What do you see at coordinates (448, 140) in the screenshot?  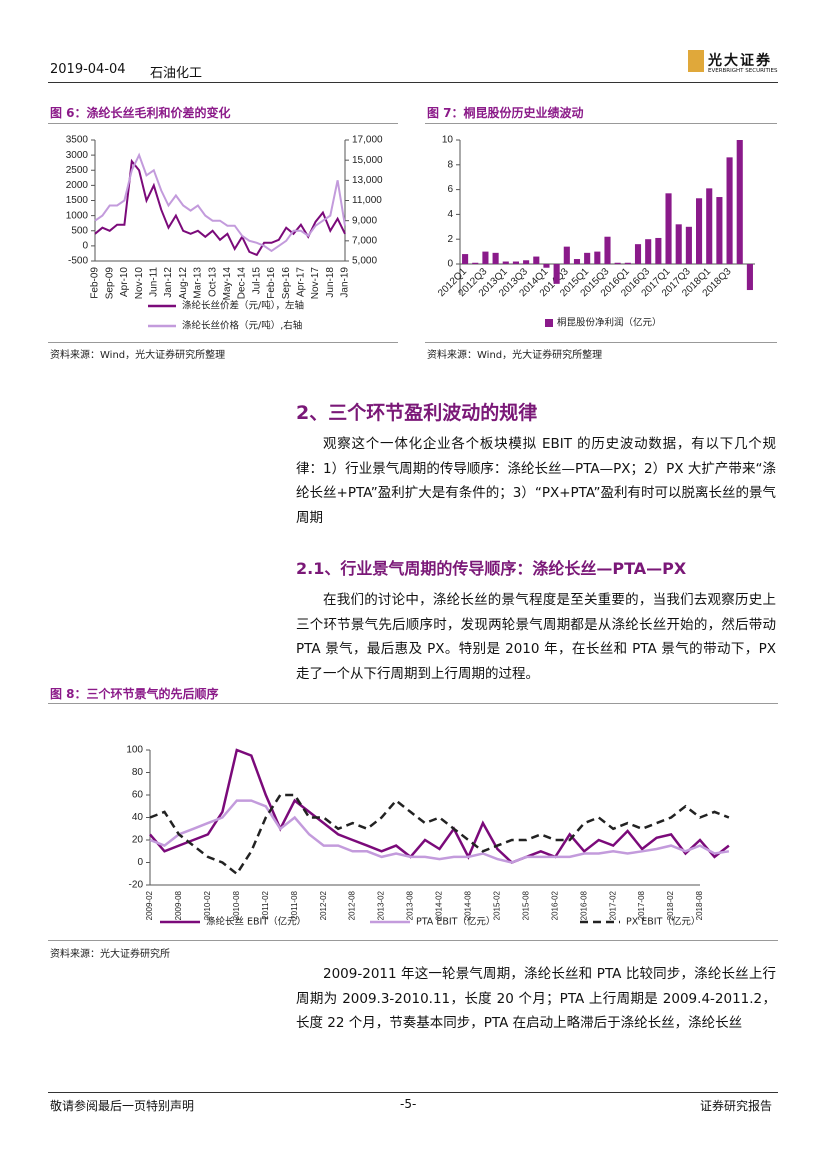 I see `y-tick-label: 10` at bounding box center [448, 140].